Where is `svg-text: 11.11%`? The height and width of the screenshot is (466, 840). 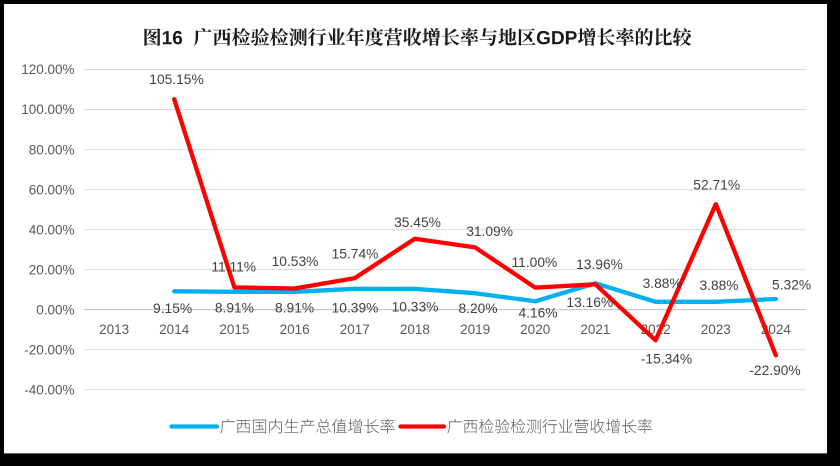
svg-text: 11.11% is located at coordinates (233, 267).